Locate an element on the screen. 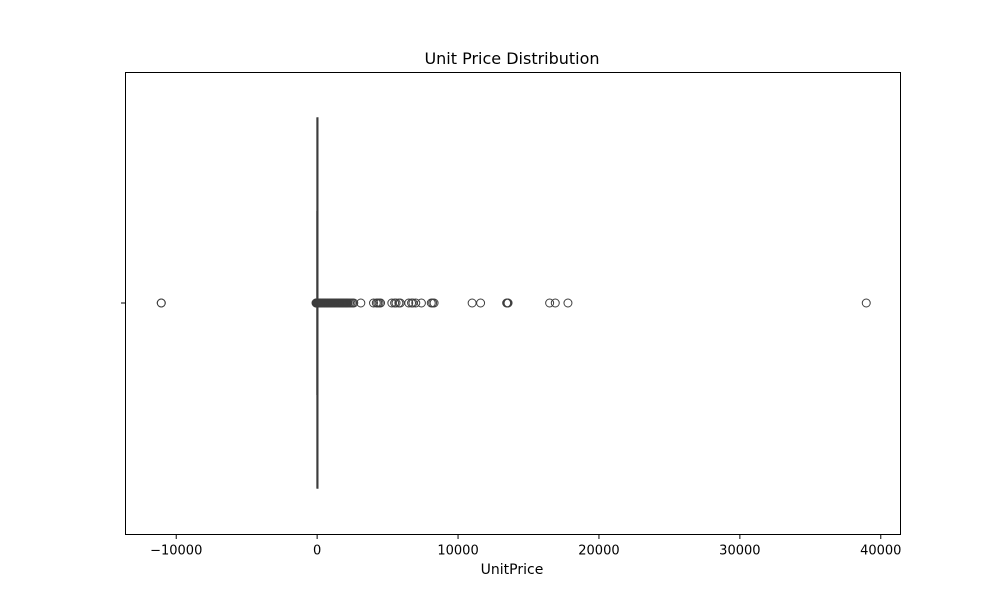 This screenshot has width=1000, height=600. x-tick-label: 40000 is located at coordinates (880, 551).